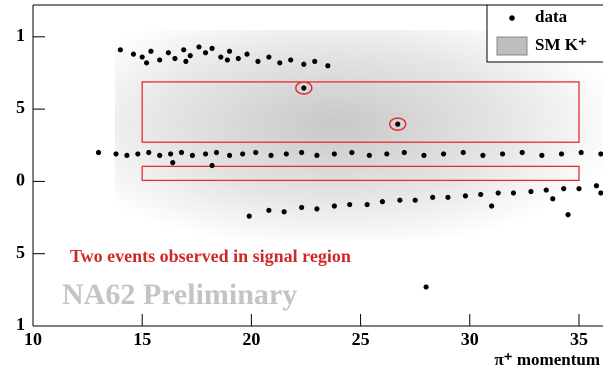 This screenshot has width=603, height=372. What do you see at coordinates (210, 256) in the screenshot?
I see `annotation: Two events observed in signal region` at bounding box center [210, 256].